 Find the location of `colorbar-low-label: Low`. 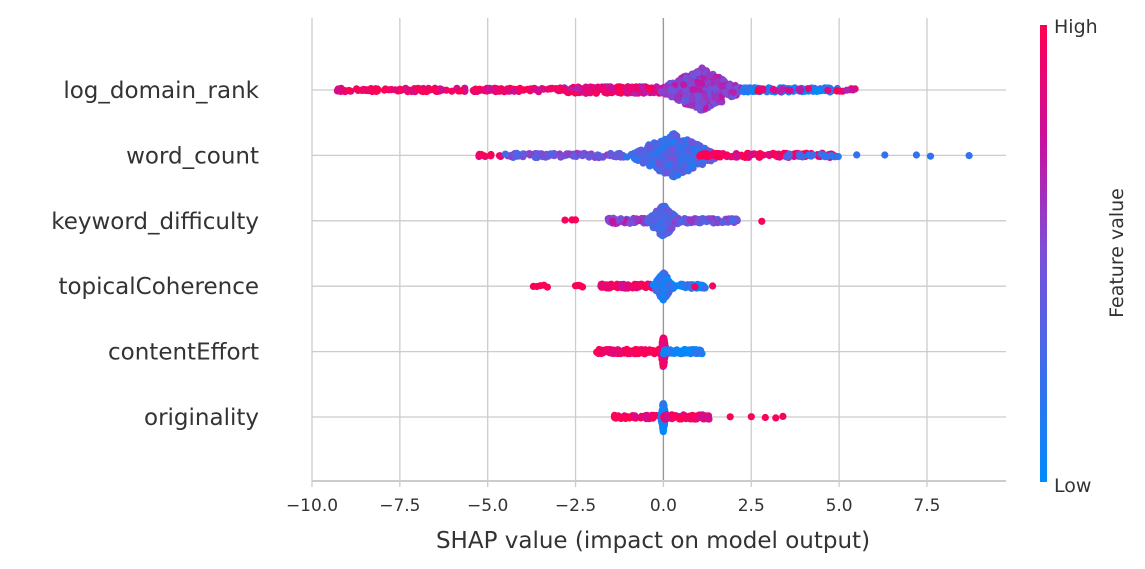

colorbar-low-label: Low is located at coordinates (1072, 486).